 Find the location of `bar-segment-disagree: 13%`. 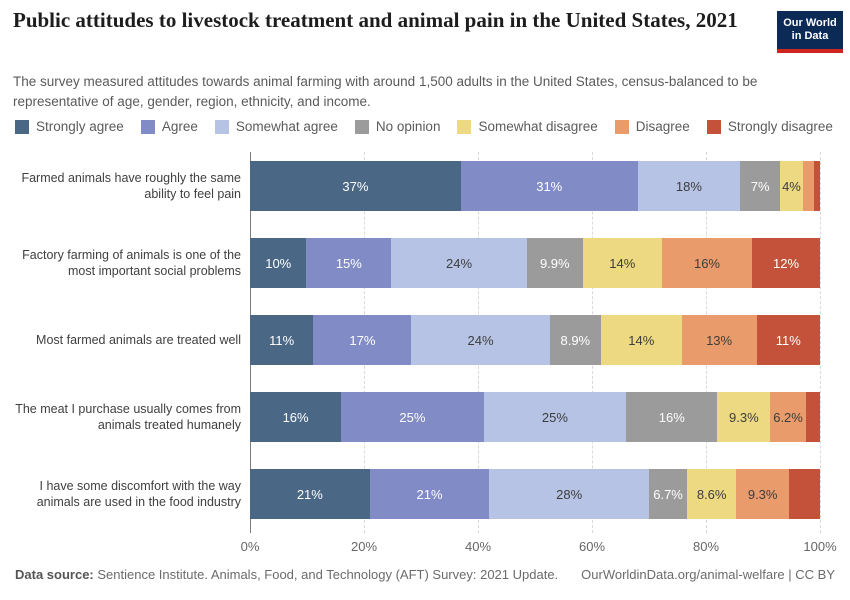

bar-segment-disagree: 13% is located at coordinates (719, 340).